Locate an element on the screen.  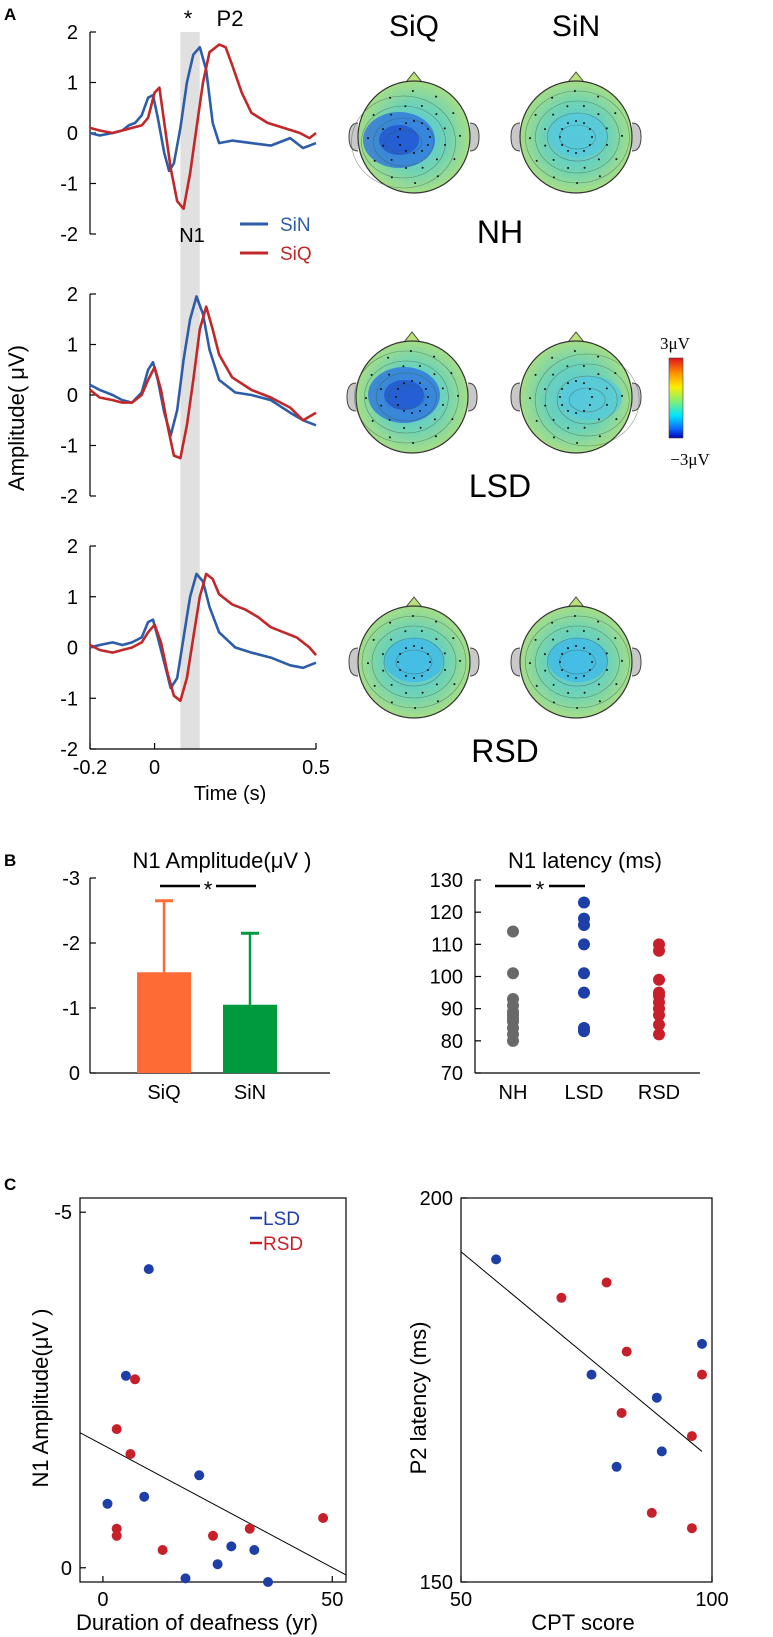
panel-label-c: C is located at coordinates (10, 1184).